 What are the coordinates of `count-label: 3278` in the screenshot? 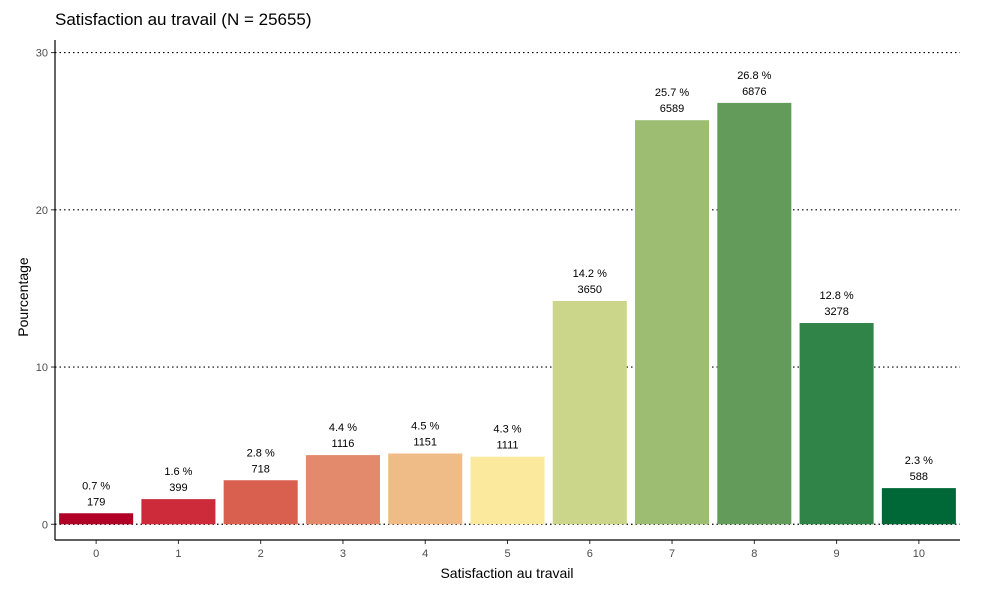 It's located at (836, 312).